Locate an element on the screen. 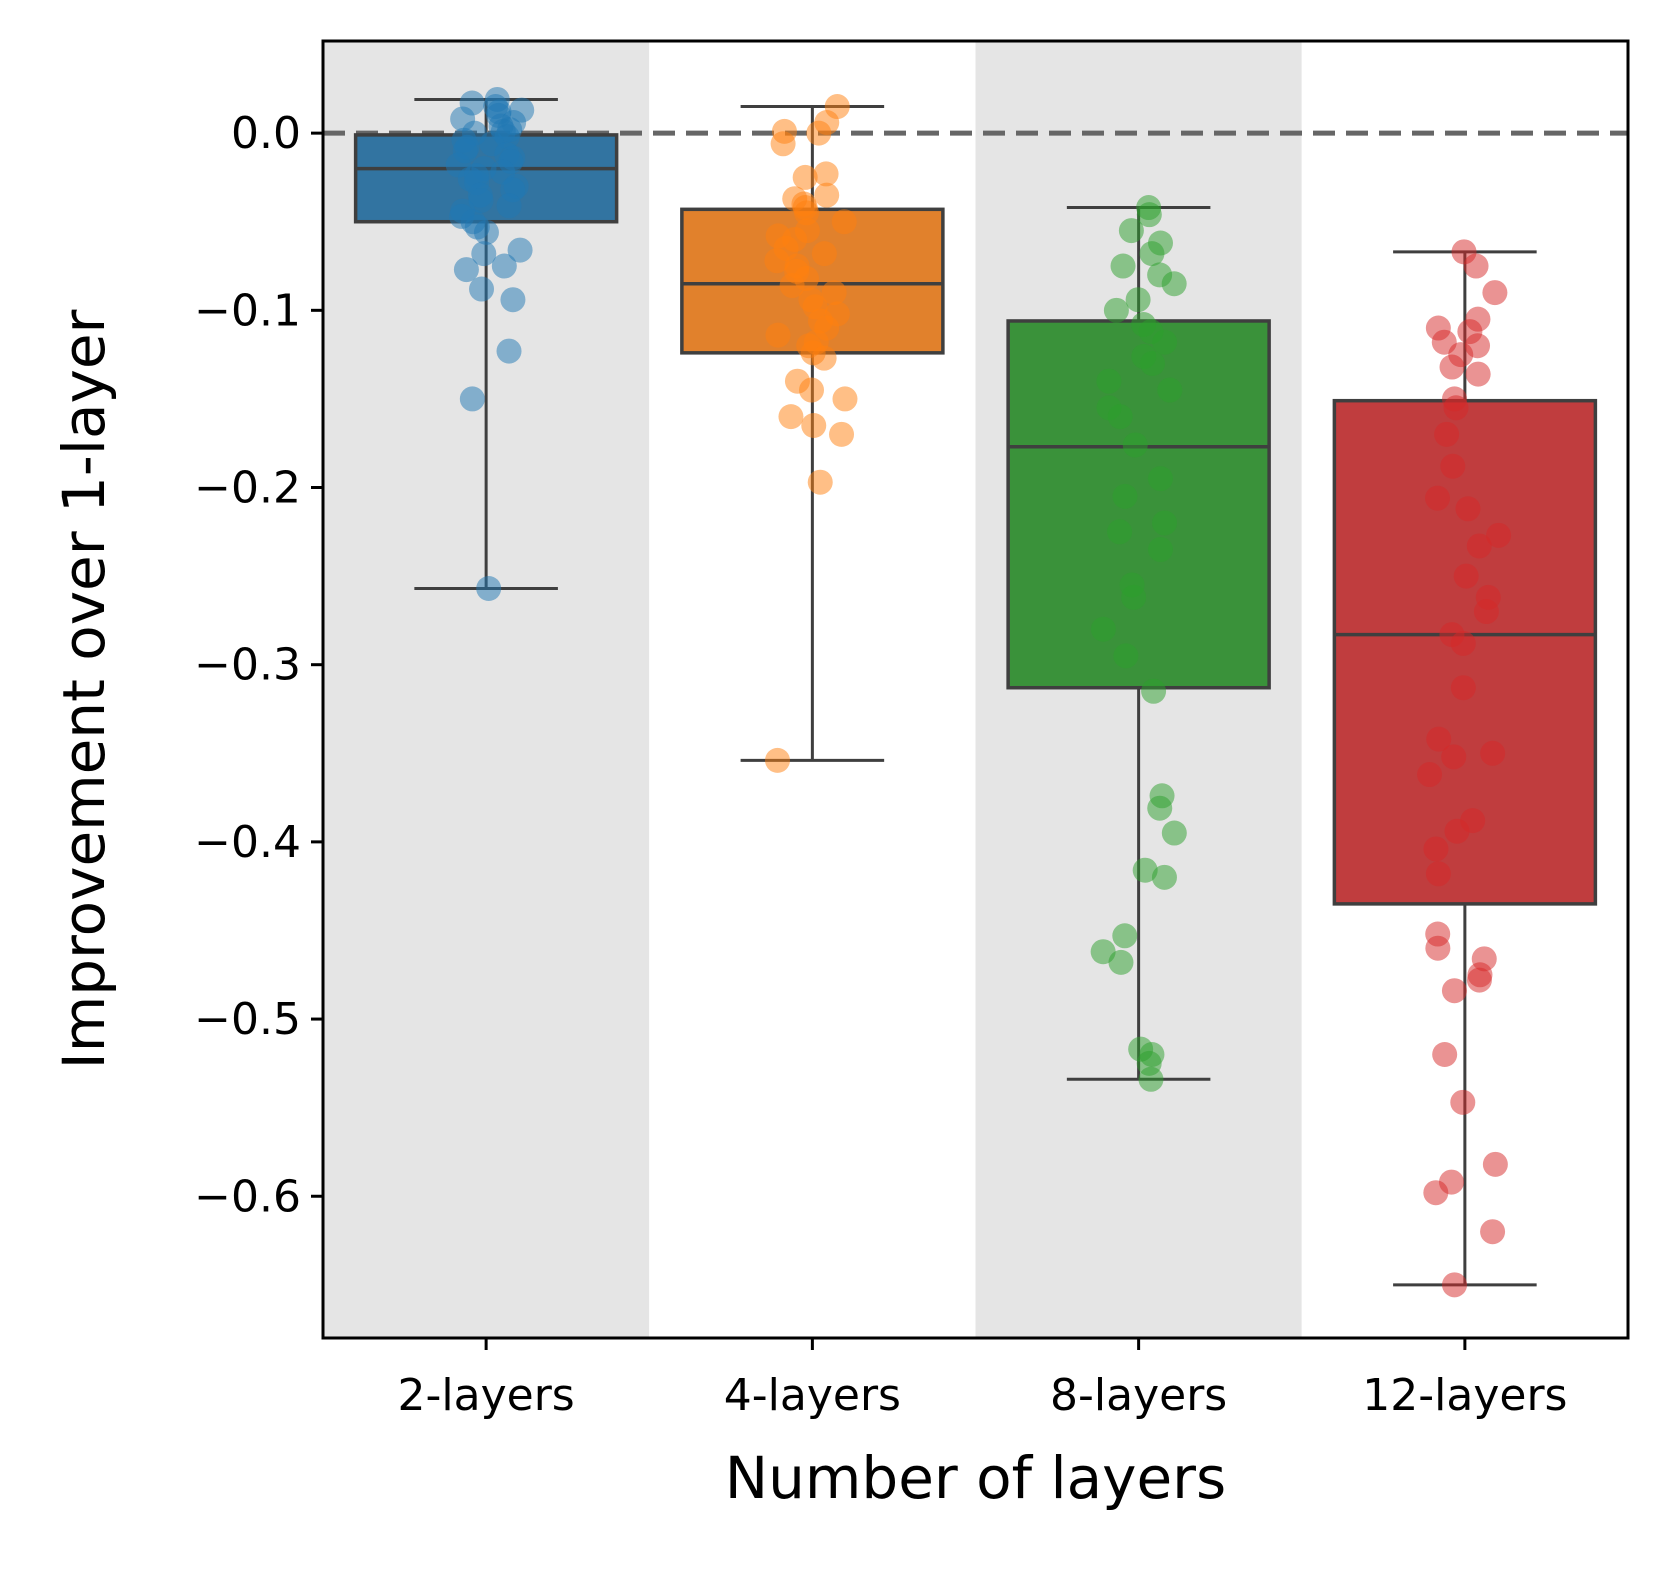 The width and height of the screenshot is (1663, 1570). y-tick-label: −0.6 is located at coordinates (247, 1196).